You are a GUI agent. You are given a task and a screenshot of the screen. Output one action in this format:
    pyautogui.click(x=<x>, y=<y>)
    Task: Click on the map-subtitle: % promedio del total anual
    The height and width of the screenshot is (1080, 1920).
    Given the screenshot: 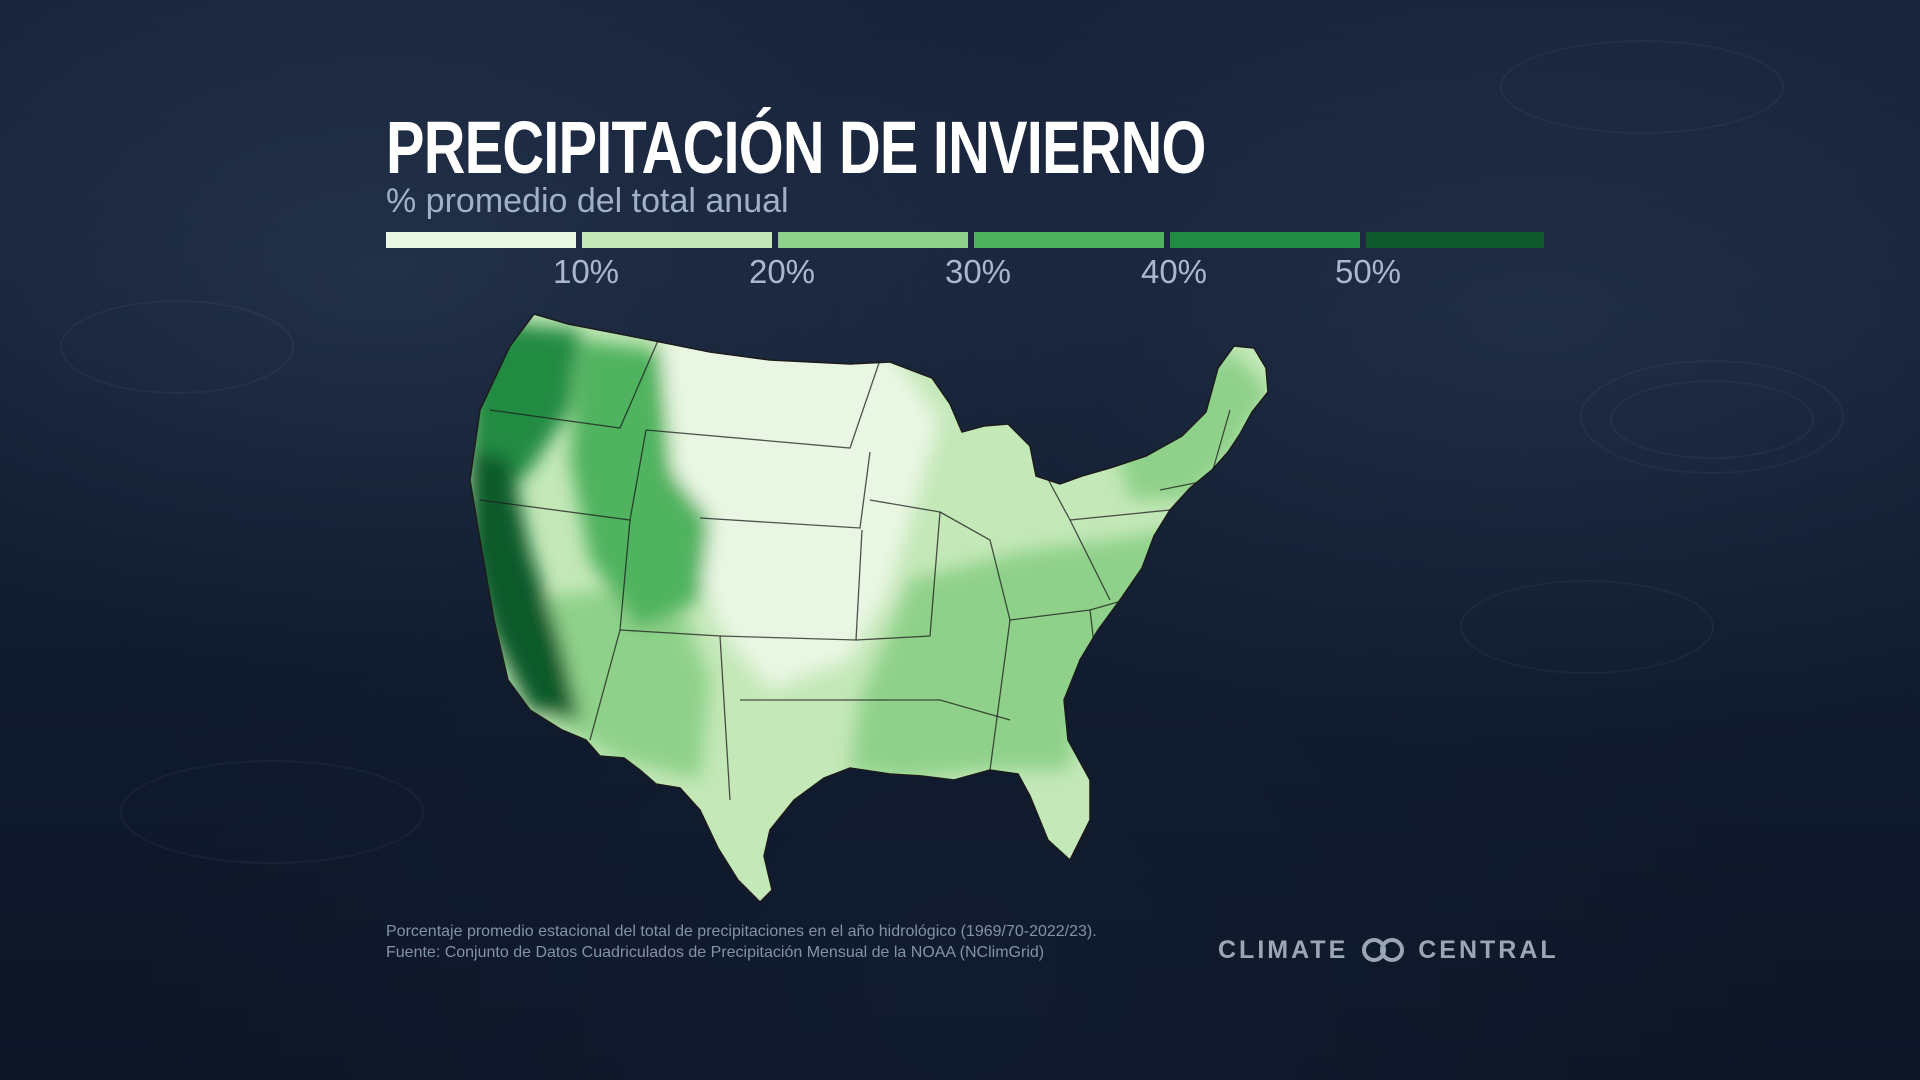 What is the action you would take?
    pyautogui.click(x=587, y=201)
    